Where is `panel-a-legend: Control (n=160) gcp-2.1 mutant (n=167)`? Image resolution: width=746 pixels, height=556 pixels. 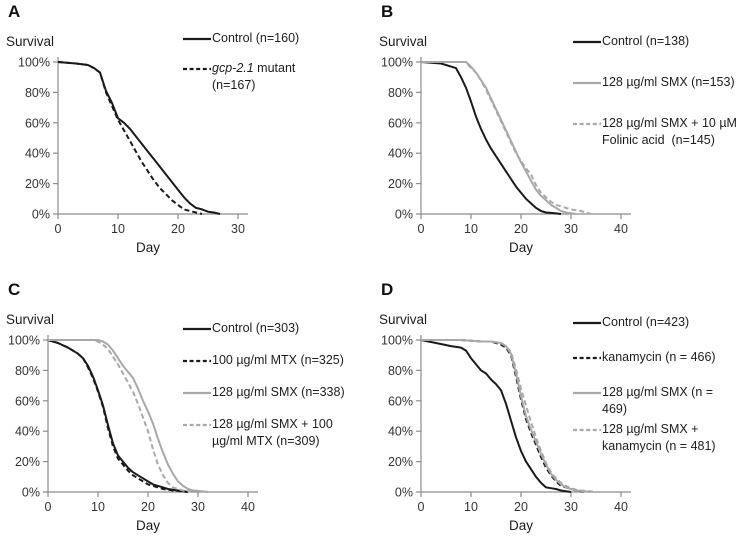 panel-a-legend: Control (n=160) gcp-2.1 mutant (n=167) is located at coordinates (241, 62).